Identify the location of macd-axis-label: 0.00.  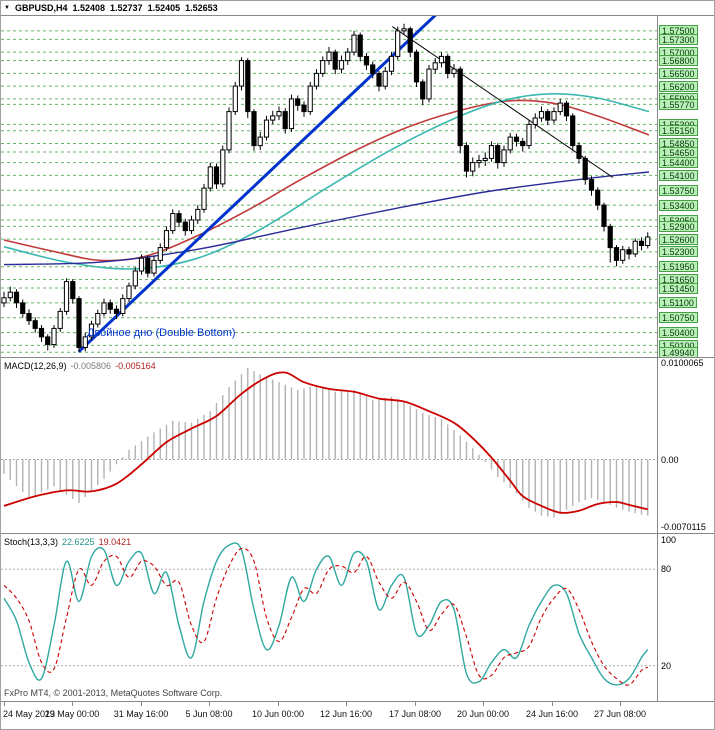
(670, 460).